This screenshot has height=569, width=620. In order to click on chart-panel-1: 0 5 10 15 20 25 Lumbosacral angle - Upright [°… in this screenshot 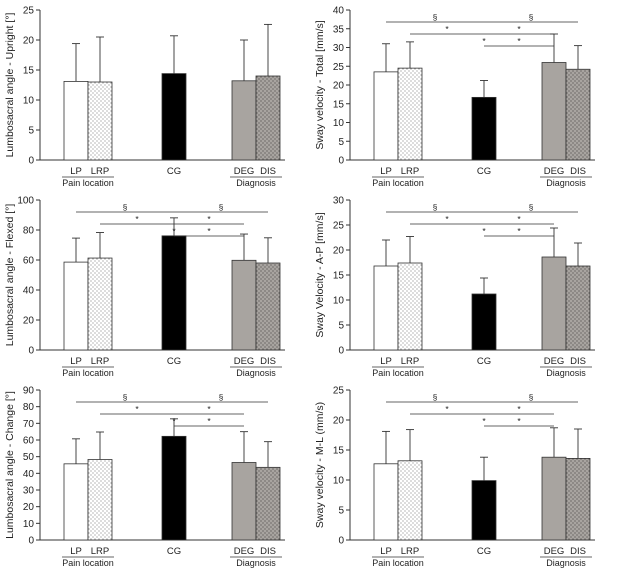, I will do `click(144, 97)`.